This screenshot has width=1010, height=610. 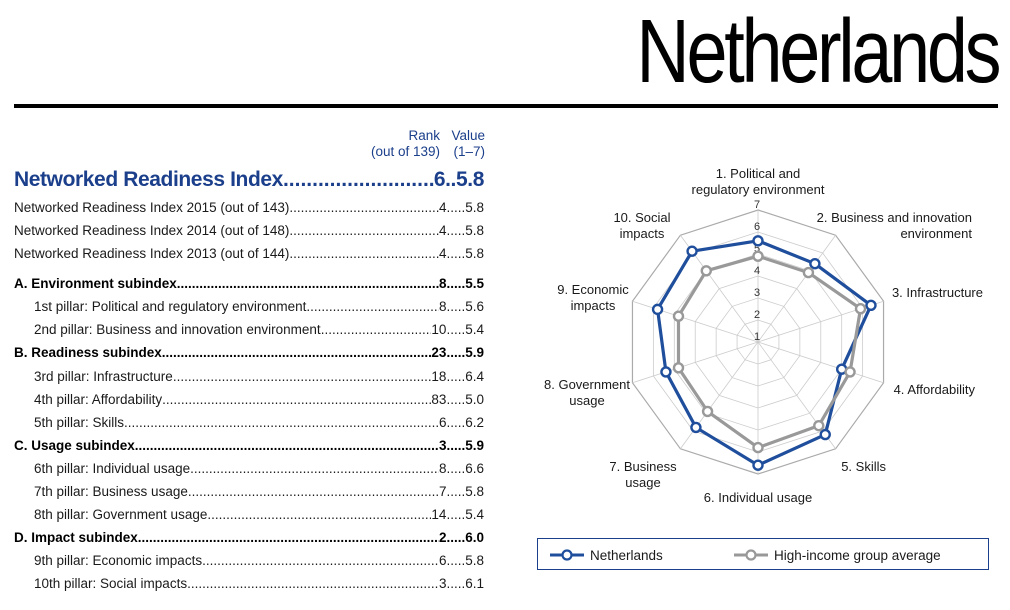 I want to click on table-row: 9th pillar: Economic impacts 6.....5.8, so click(x=249, y=564).